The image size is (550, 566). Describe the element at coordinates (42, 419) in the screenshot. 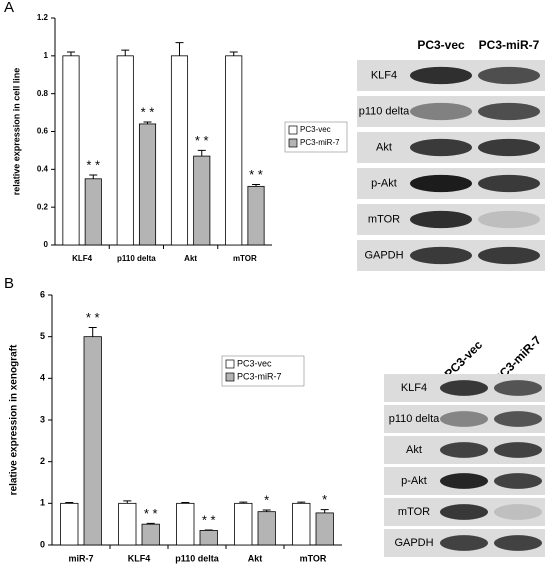

I see `y-tick-label: 3` at that location.